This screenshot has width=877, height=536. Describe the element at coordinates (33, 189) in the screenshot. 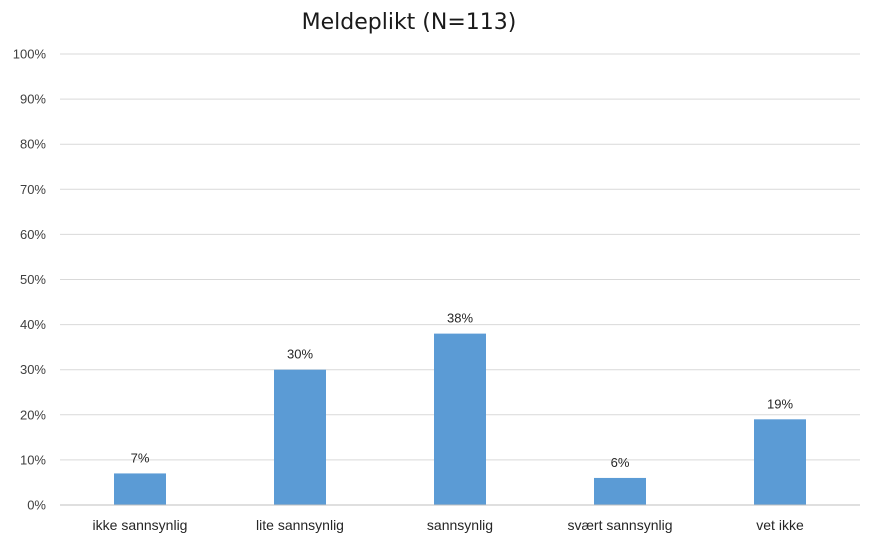

I see `y-tick-label: 70%` at that location.